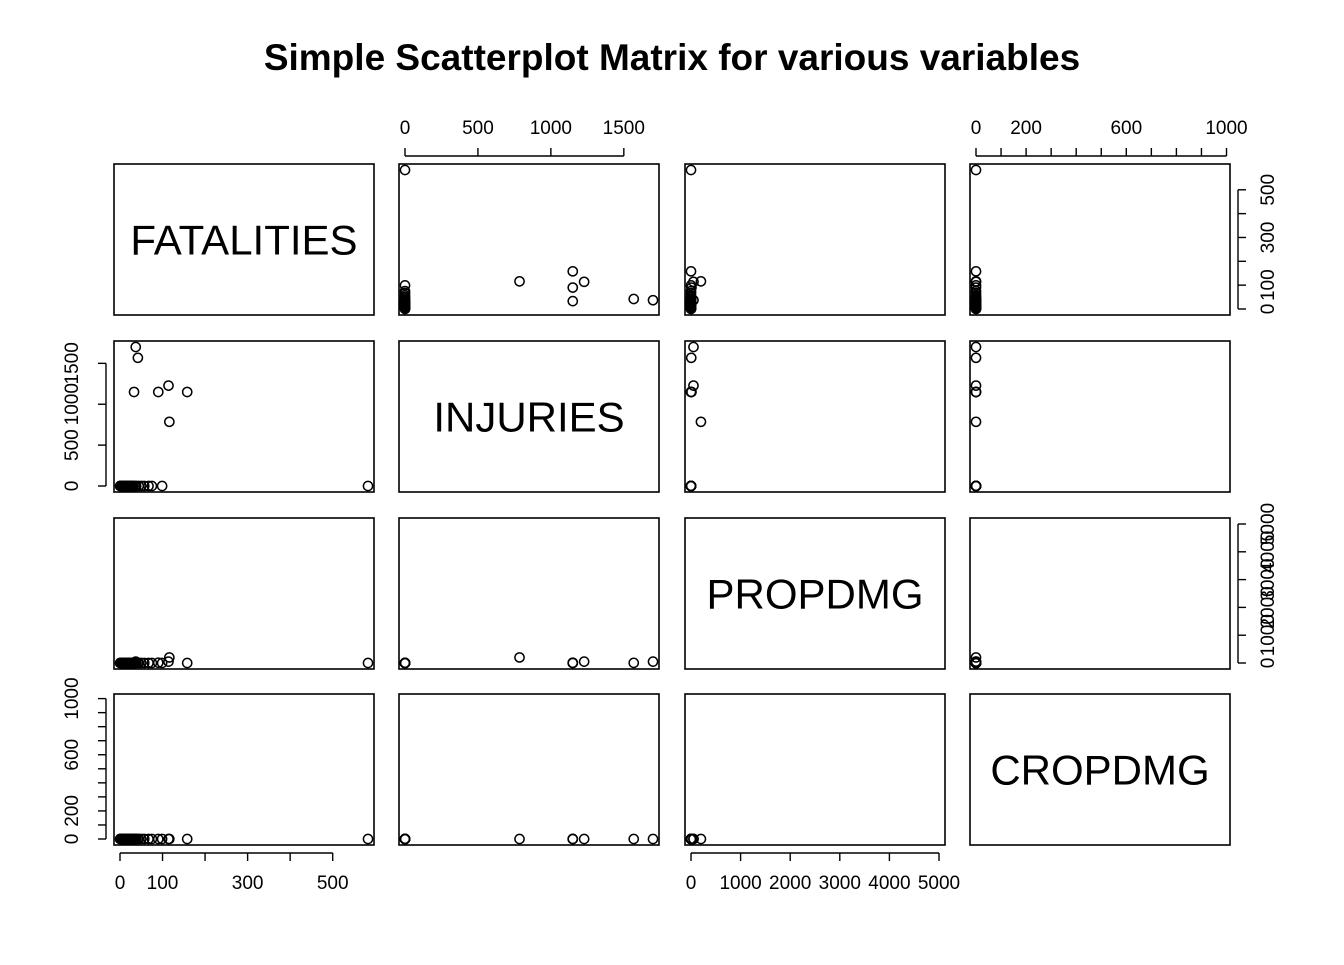  I want to click on right-axis-fatalities: 0 100 300 500, so click(1258, 244).